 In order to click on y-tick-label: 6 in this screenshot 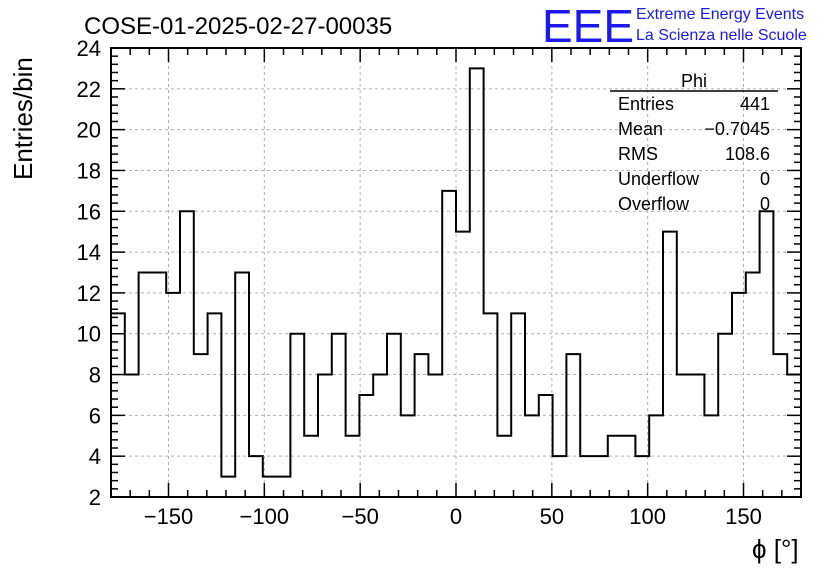, I will do `click(95, 415)`.